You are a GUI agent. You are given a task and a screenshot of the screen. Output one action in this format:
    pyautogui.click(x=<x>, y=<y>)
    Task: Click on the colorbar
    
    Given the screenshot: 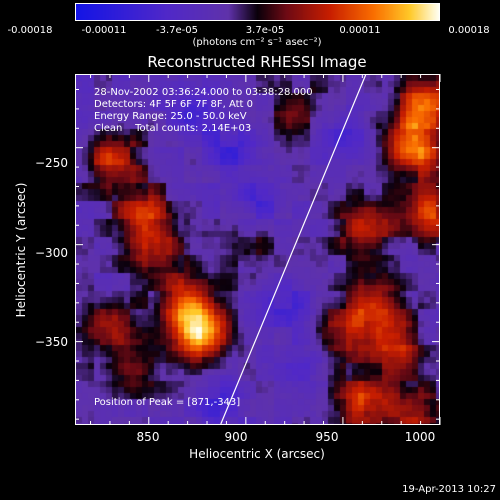 What is the action you would take?
    pyautogui.click(x=257, y=12)
    